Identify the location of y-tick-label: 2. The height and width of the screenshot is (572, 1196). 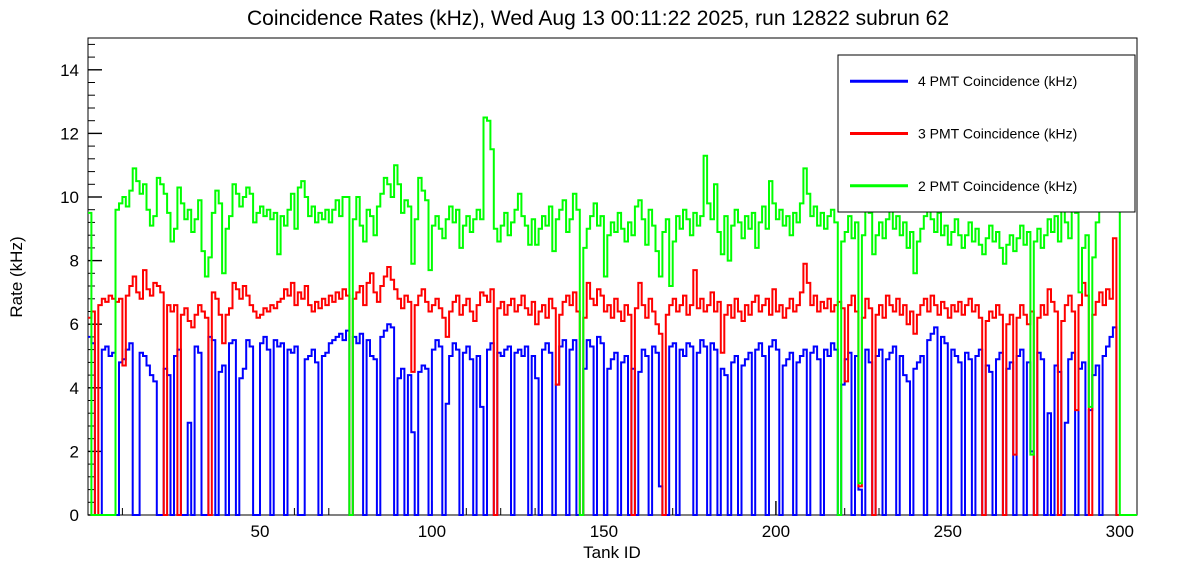
(74, 451).